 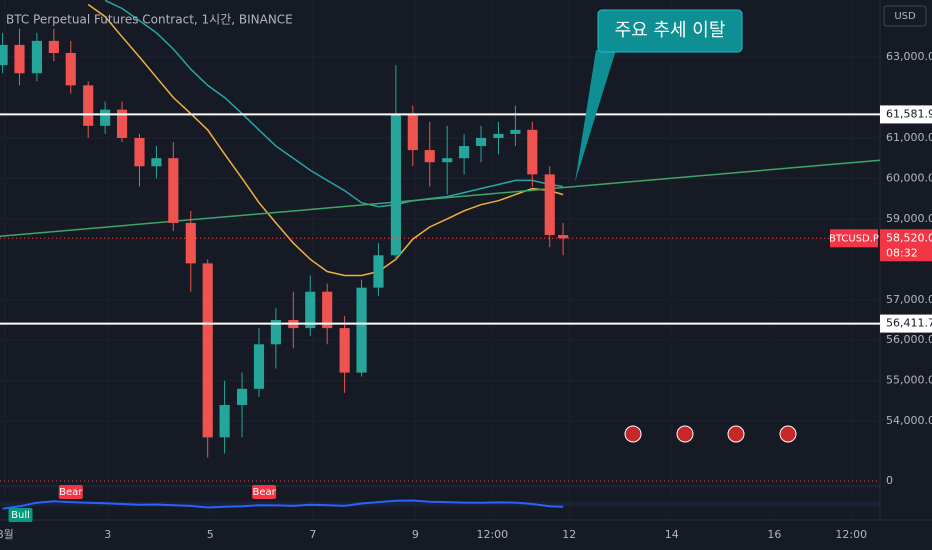 What do you see at coordinates (889, 480) in the screenshot?
I see `volume-tick-label: 0` at bounding box center [889, 480].